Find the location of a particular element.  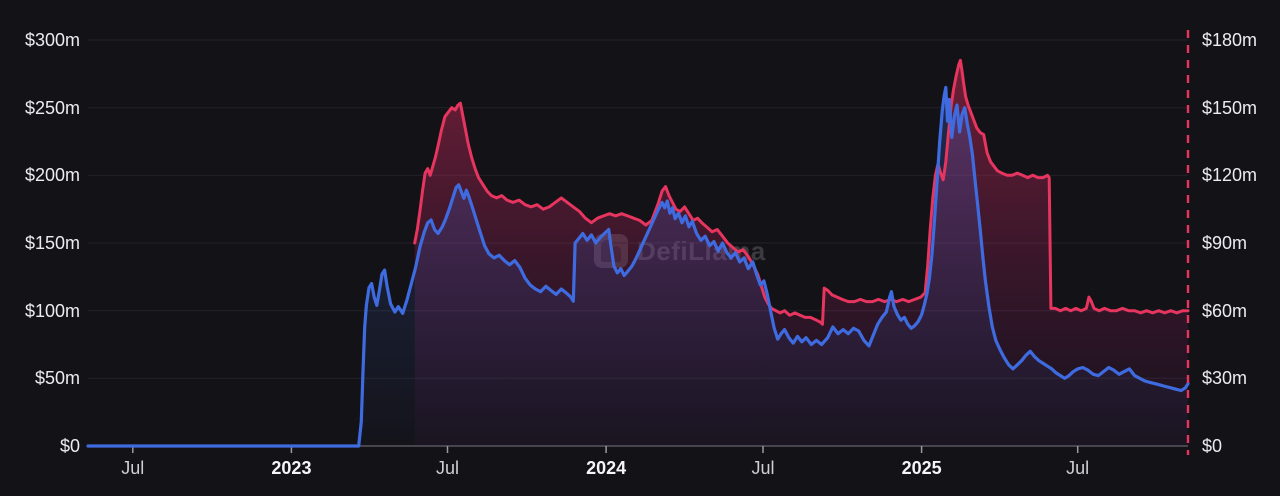

y-axis-left-label: $50m is located at coordinates (57, 378).